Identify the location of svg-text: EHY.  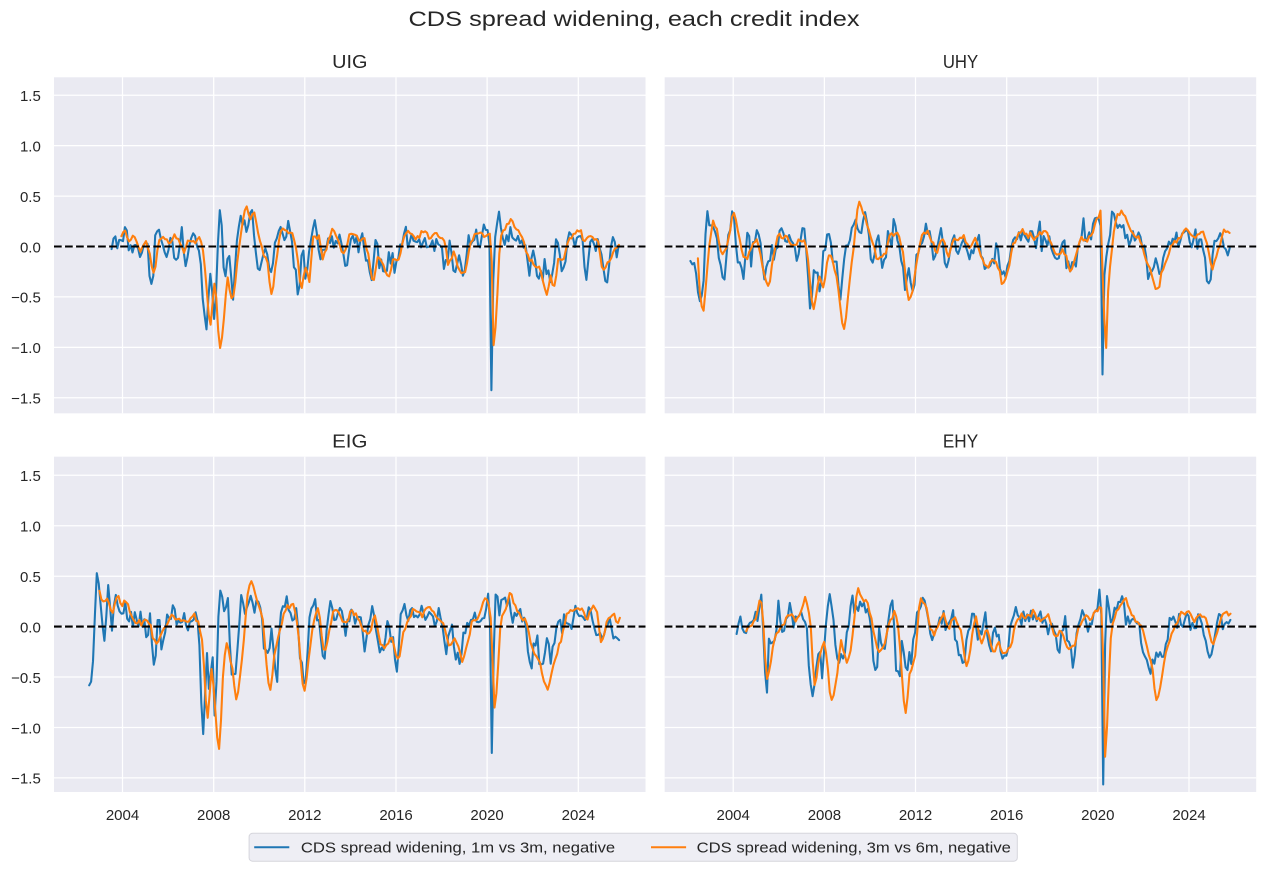
(960, 441).